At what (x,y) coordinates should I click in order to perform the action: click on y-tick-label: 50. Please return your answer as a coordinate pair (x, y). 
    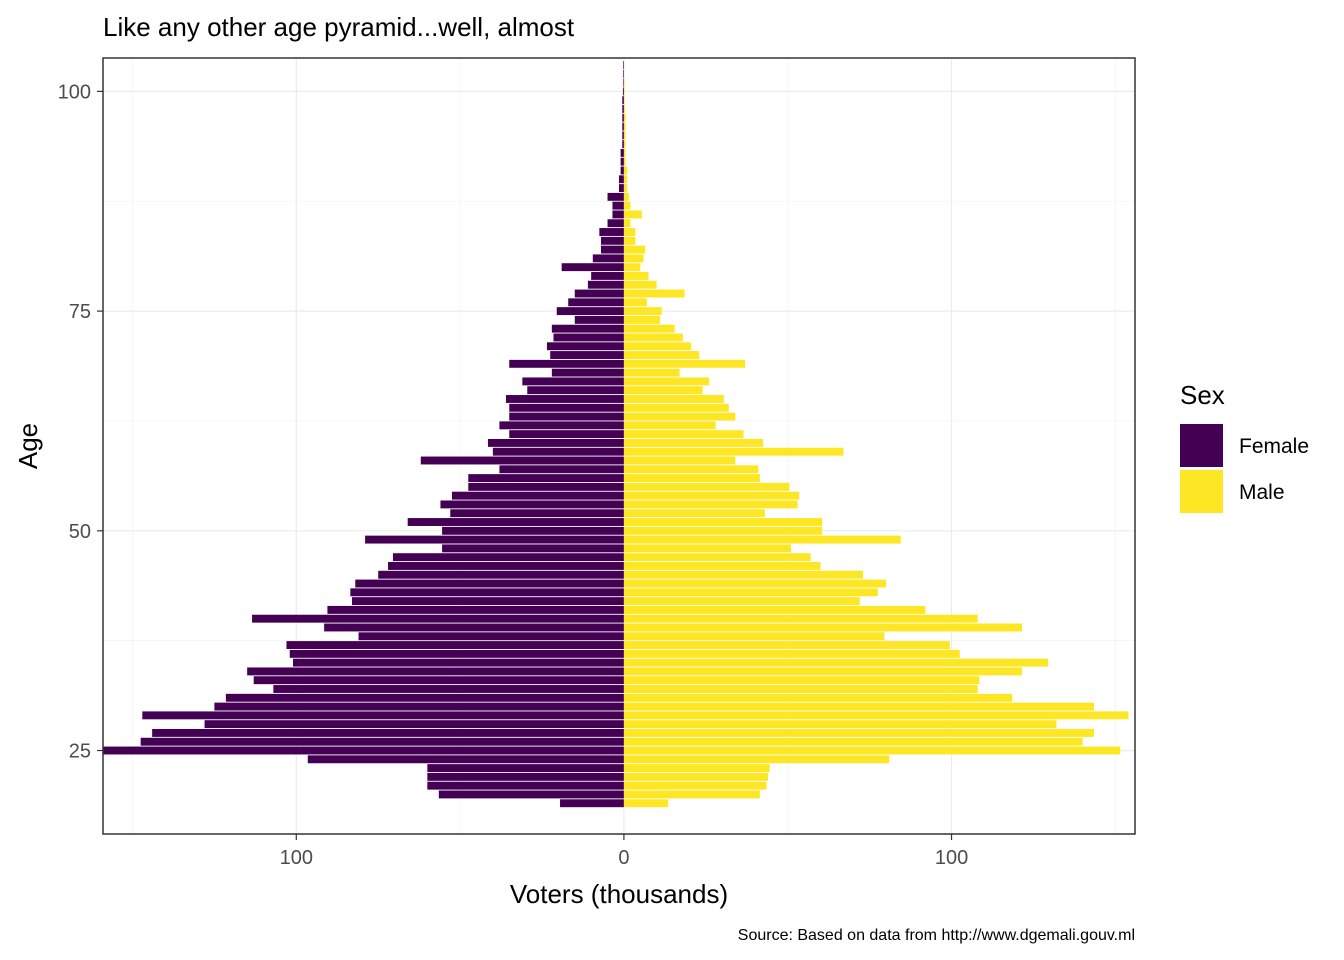
    Looking at the image, I should click on (80, 532).